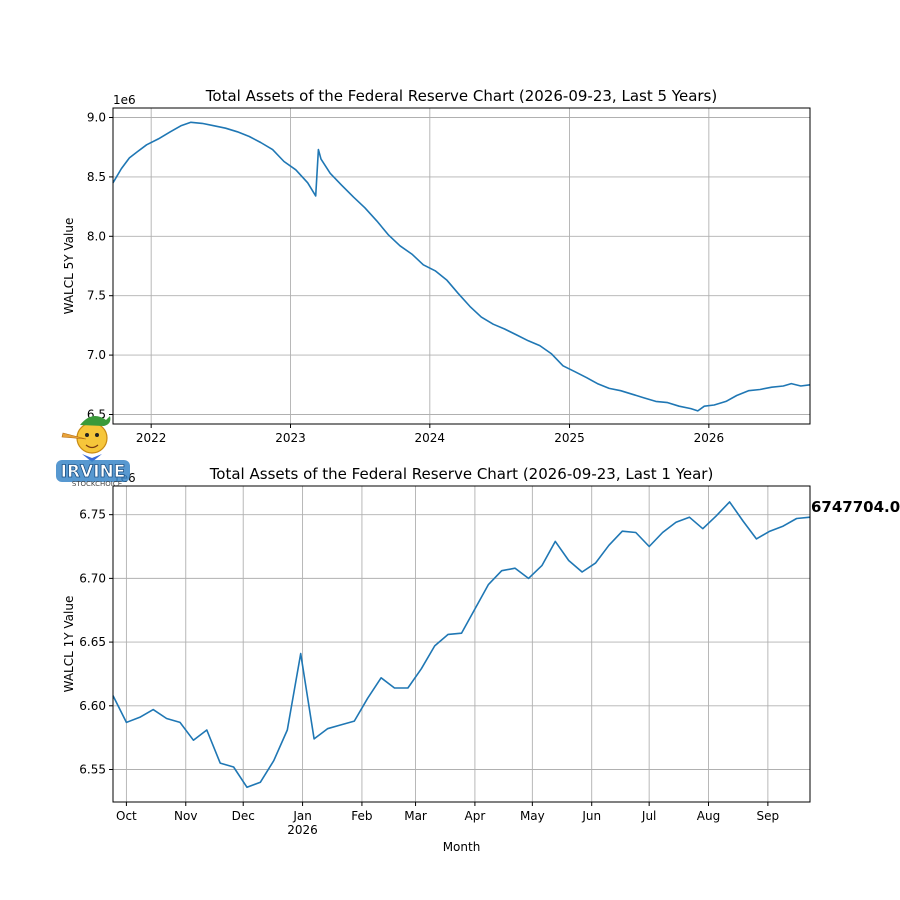 The image size is (900, 900). I want to click on chart-1y-last-value-label: 6747704.0, so click(855, 507).